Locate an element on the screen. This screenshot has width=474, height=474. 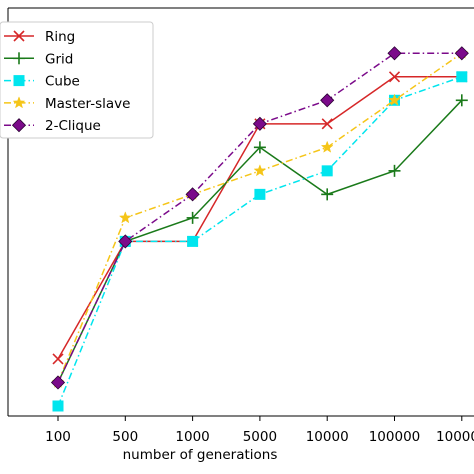
legend-box is located at coordinates (77, 80).